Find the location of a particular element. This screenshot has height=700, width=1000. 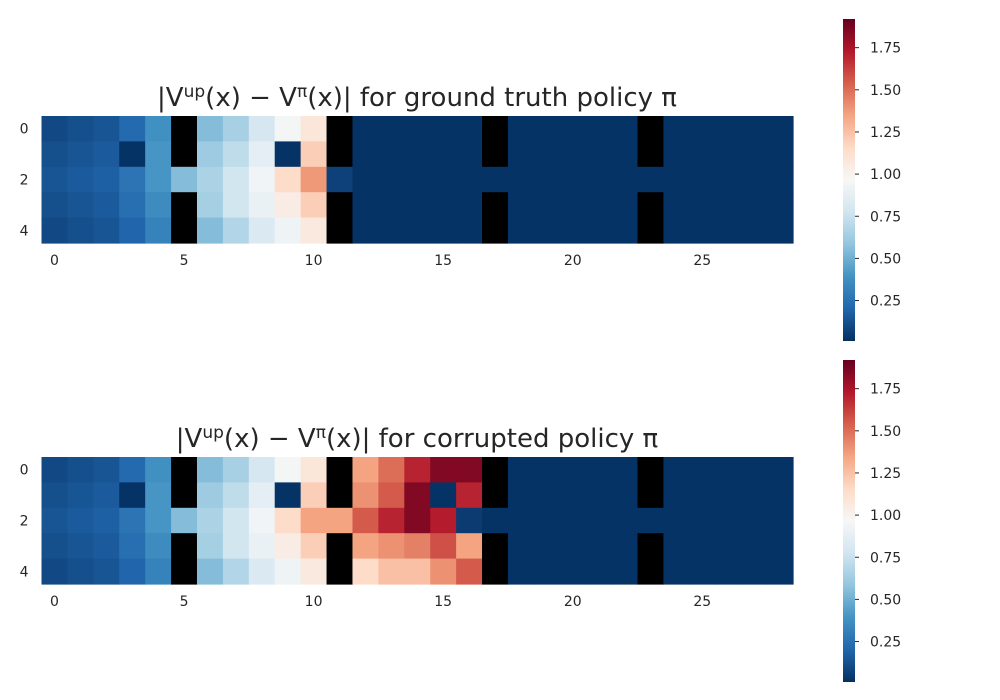

x-tick-label: 25 is located at coordinates (702, 261).